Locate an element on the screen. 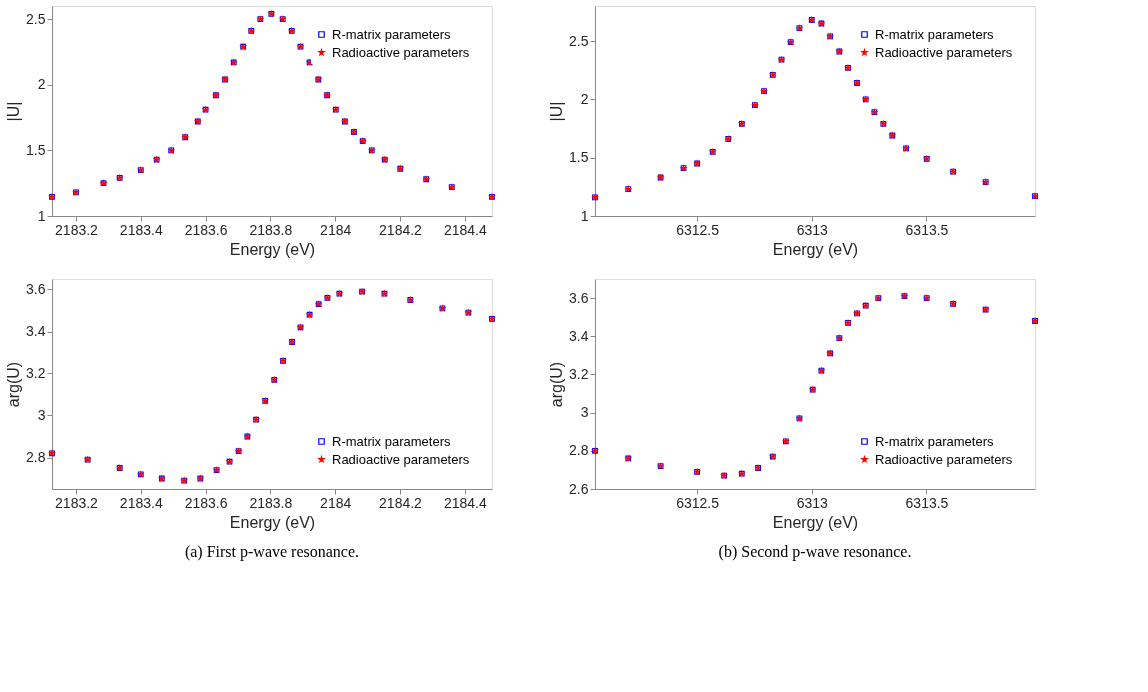  y-tick-label: 2.6 is located at coordinates (579, 488).